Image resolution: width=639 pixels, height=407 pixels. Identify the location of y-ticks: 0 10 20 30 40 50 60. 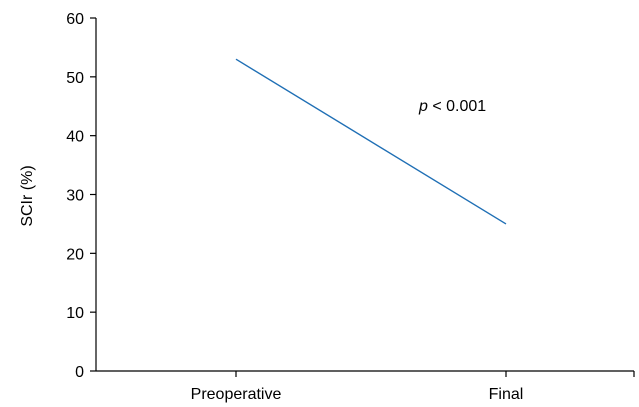
(81, 196).